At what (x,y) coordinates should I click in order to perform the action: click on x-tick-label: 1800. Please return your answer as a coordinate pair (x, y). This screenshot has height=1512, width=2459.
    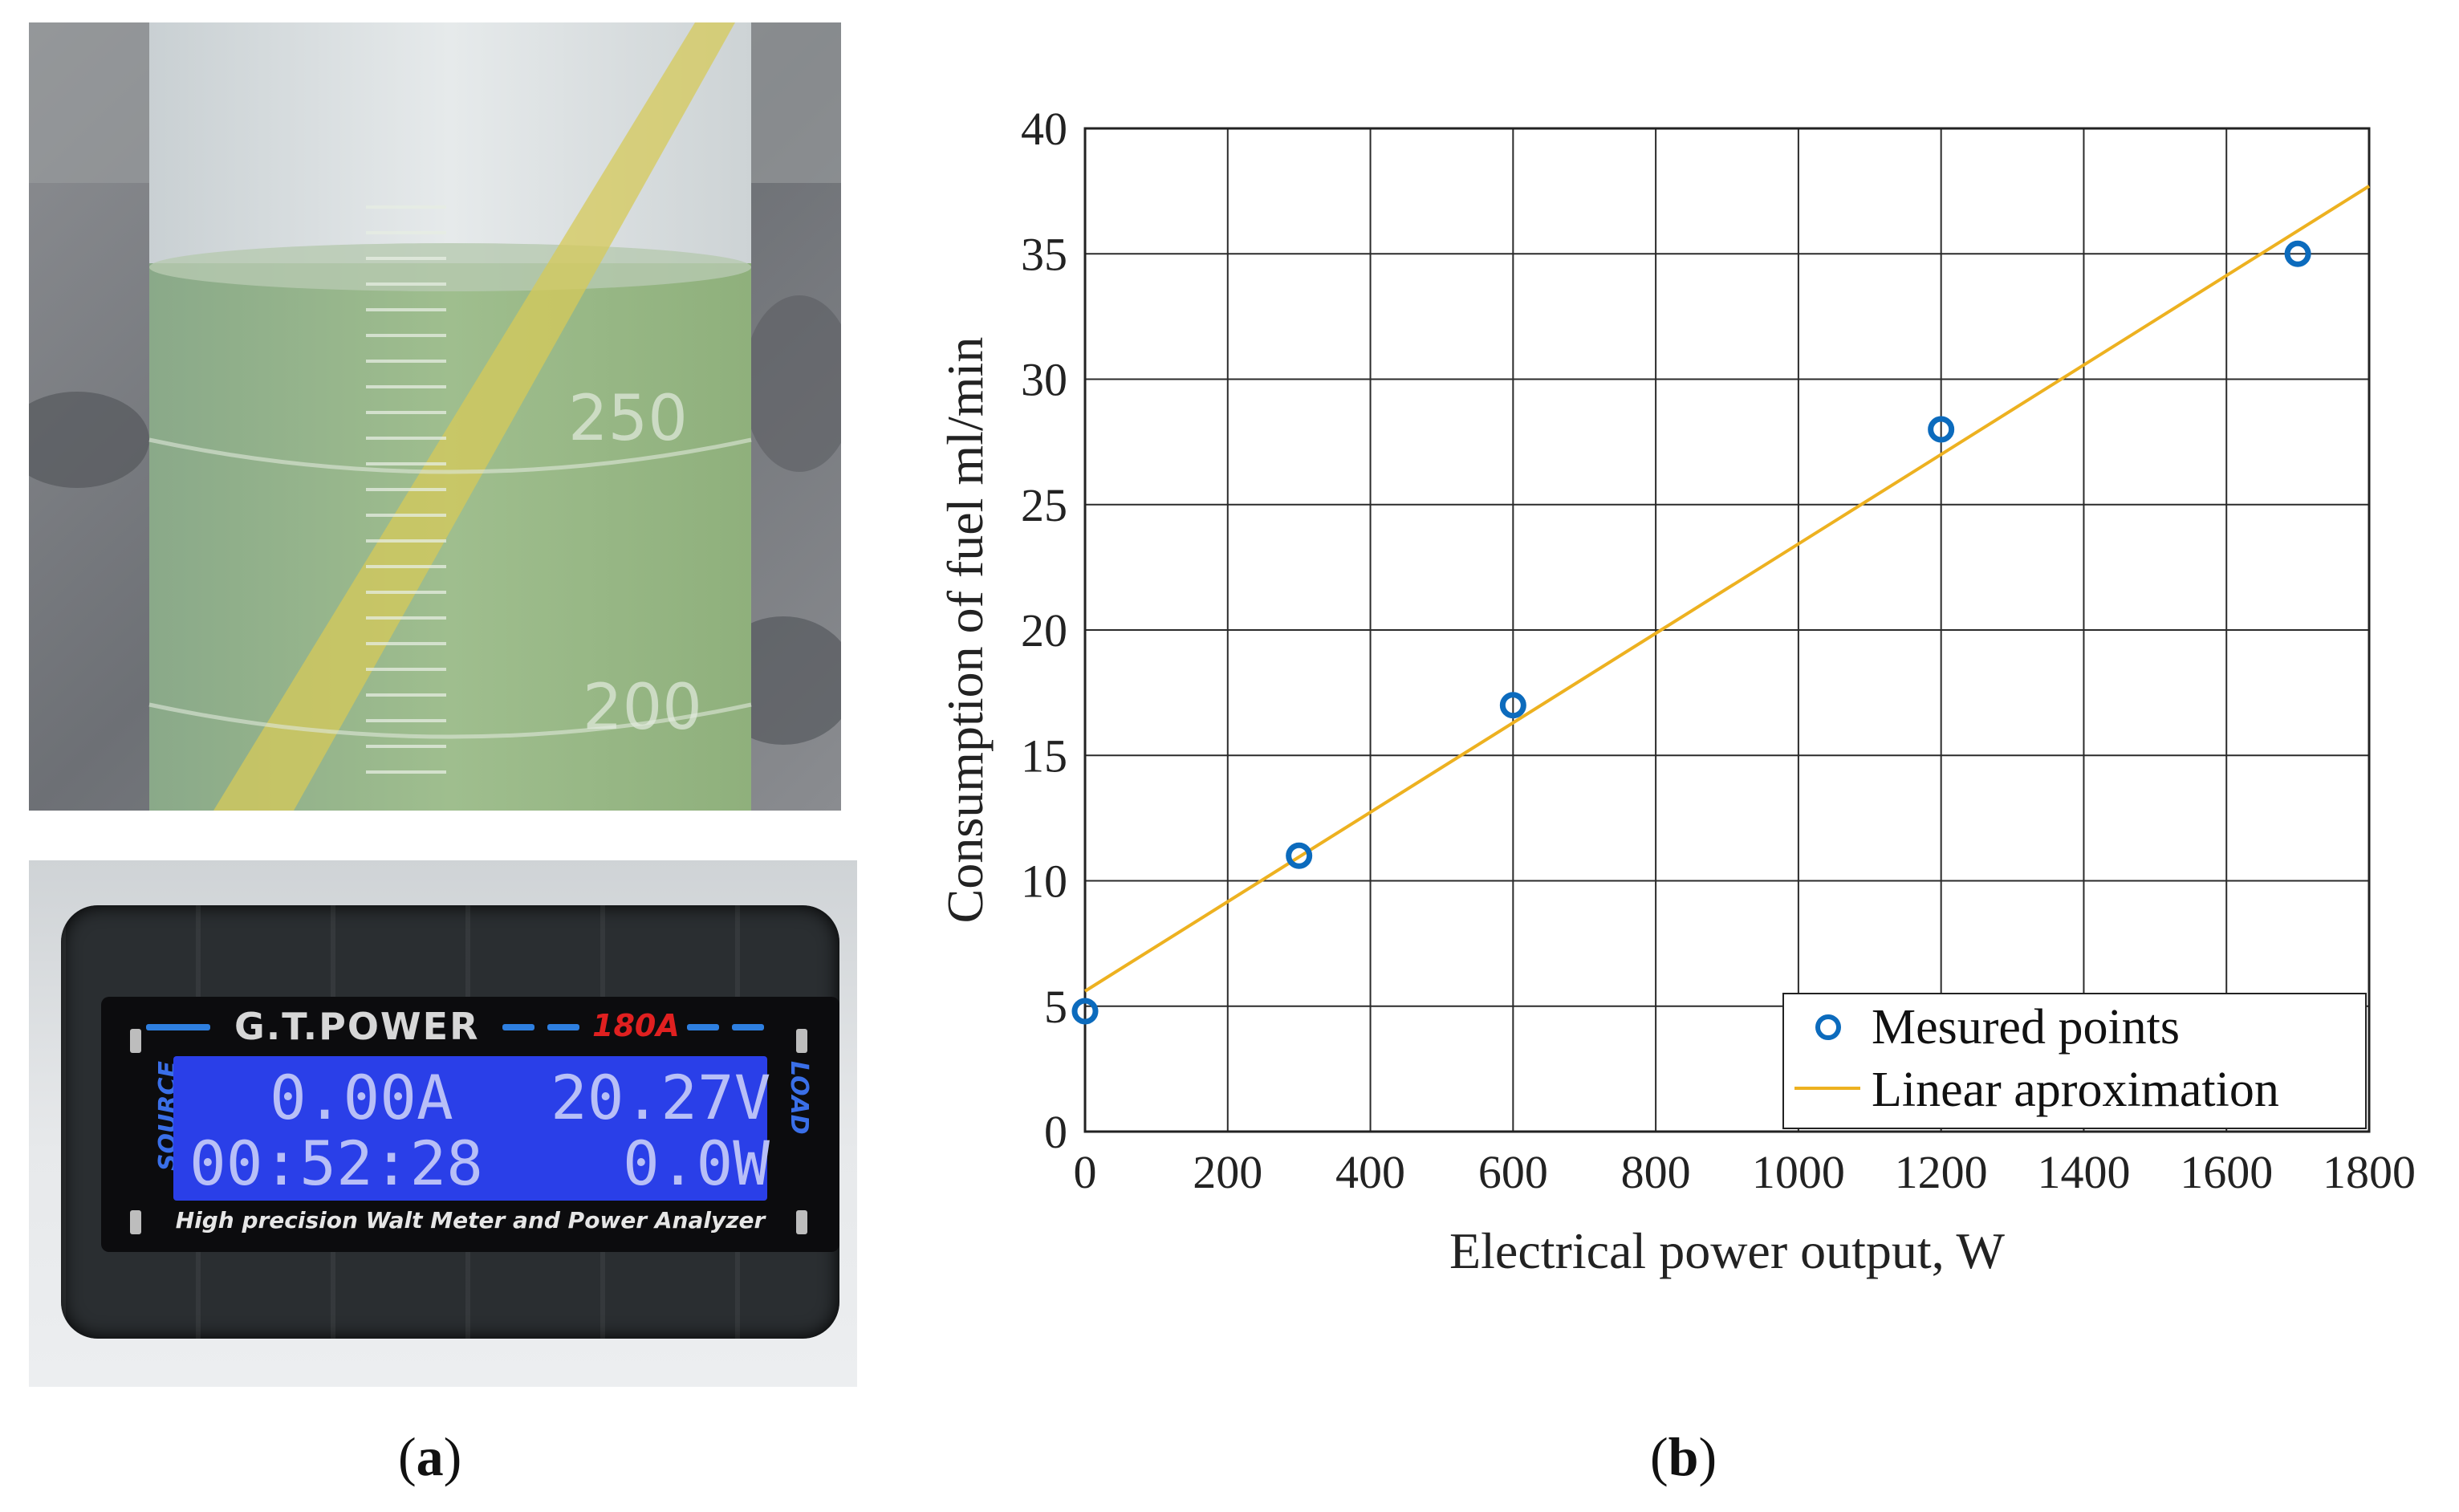
    Looking at the image, I should click on (2369, 1172).